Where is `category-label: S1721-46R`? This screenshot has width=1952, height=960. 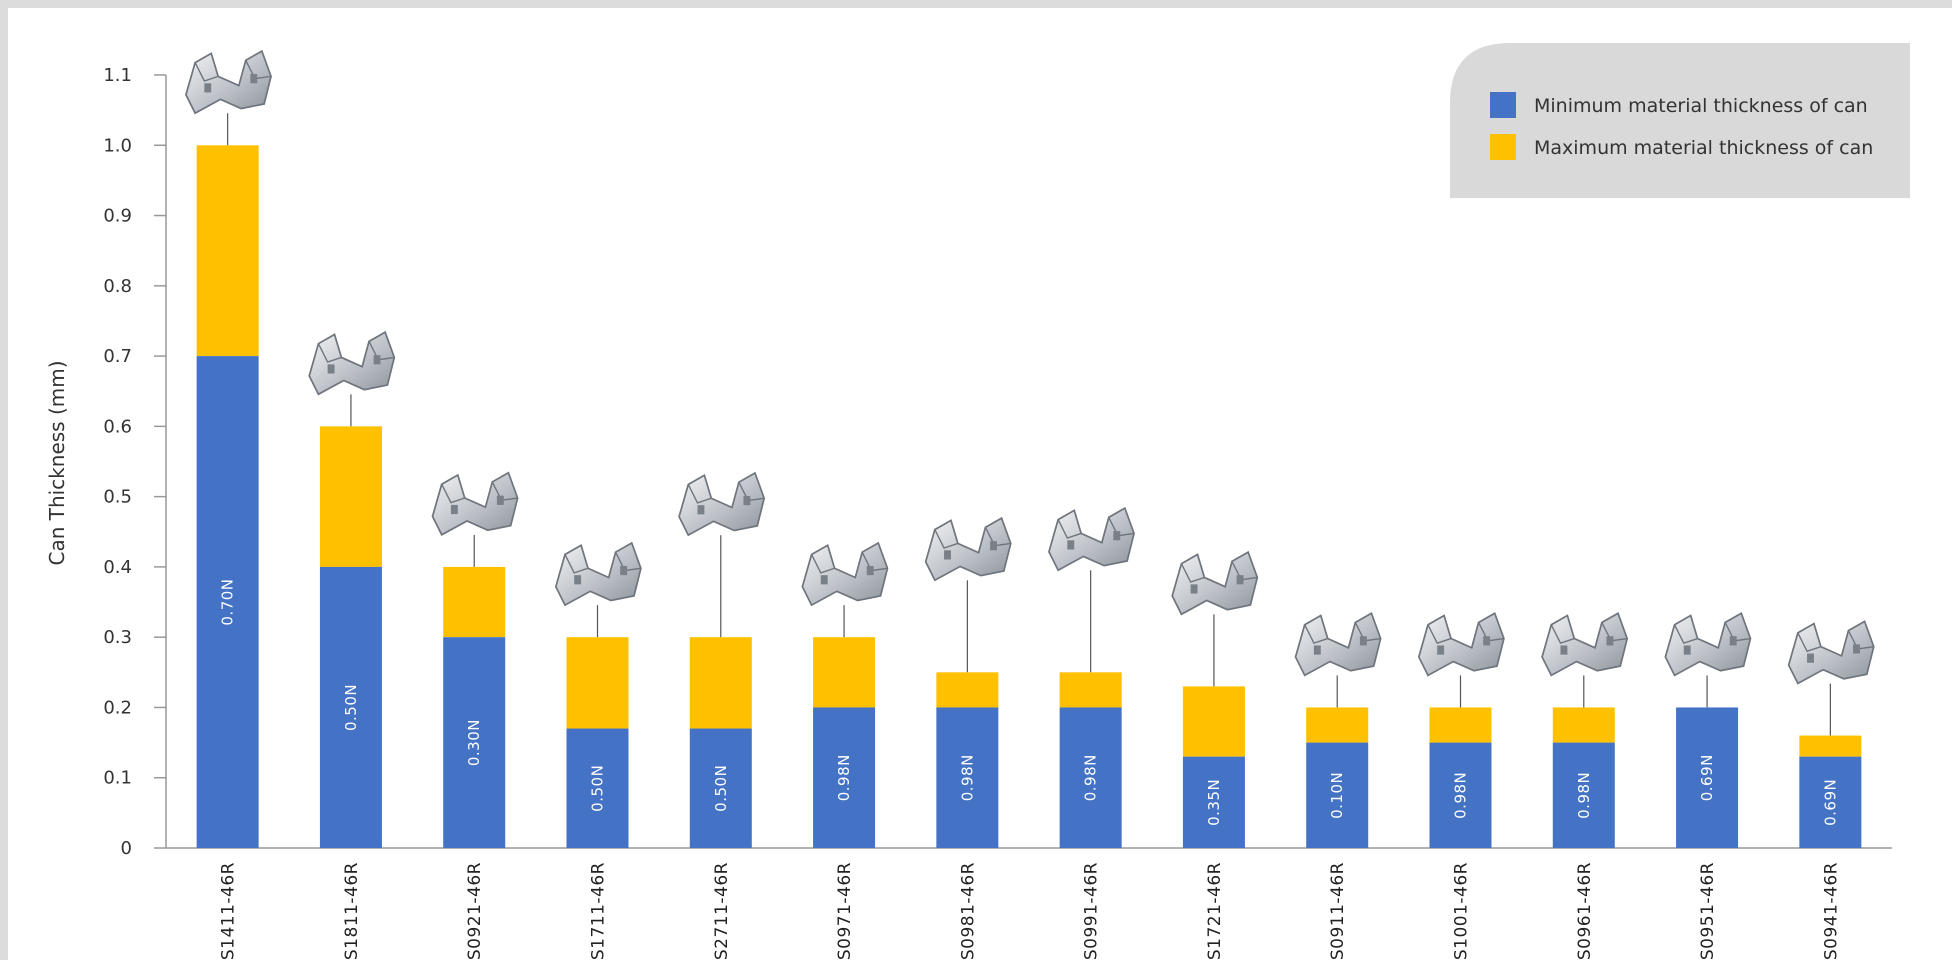
category-label: S1721-46R is located at coordinates (1215, 911).